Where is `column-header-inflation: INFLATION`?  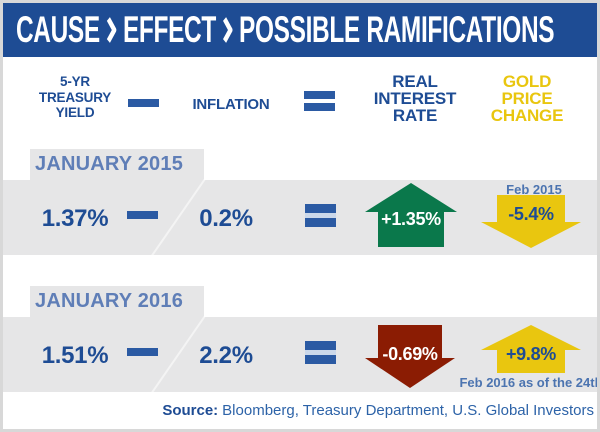 column-header-inflation: INFLATION is located at coordinates (231, 104).